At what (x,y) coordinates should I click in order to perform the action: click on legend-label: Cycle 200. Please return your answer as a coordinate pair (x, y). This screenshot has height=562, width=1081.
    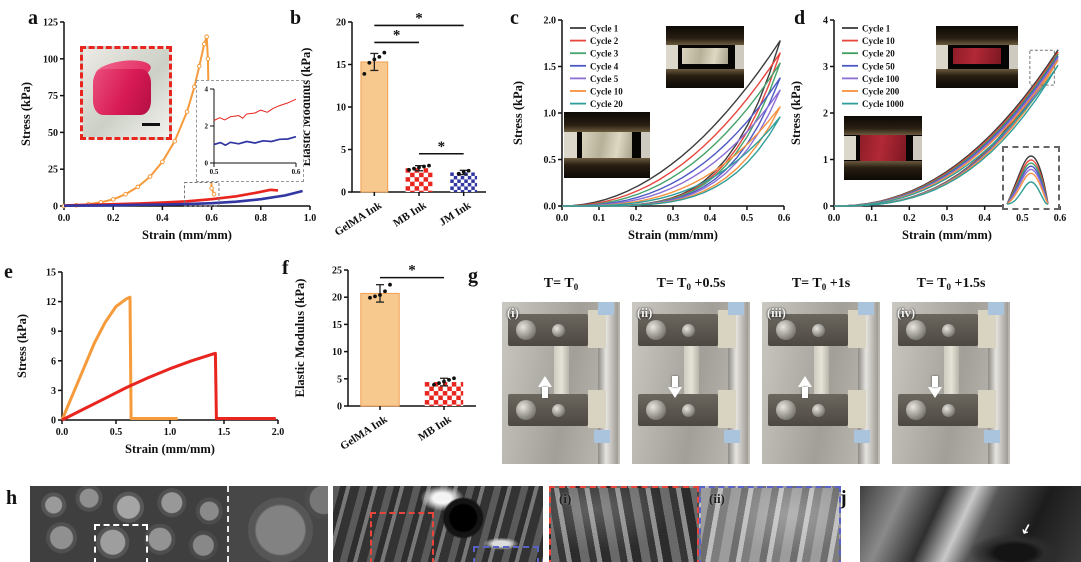
    Looking at the image, I should click on (881, 92).